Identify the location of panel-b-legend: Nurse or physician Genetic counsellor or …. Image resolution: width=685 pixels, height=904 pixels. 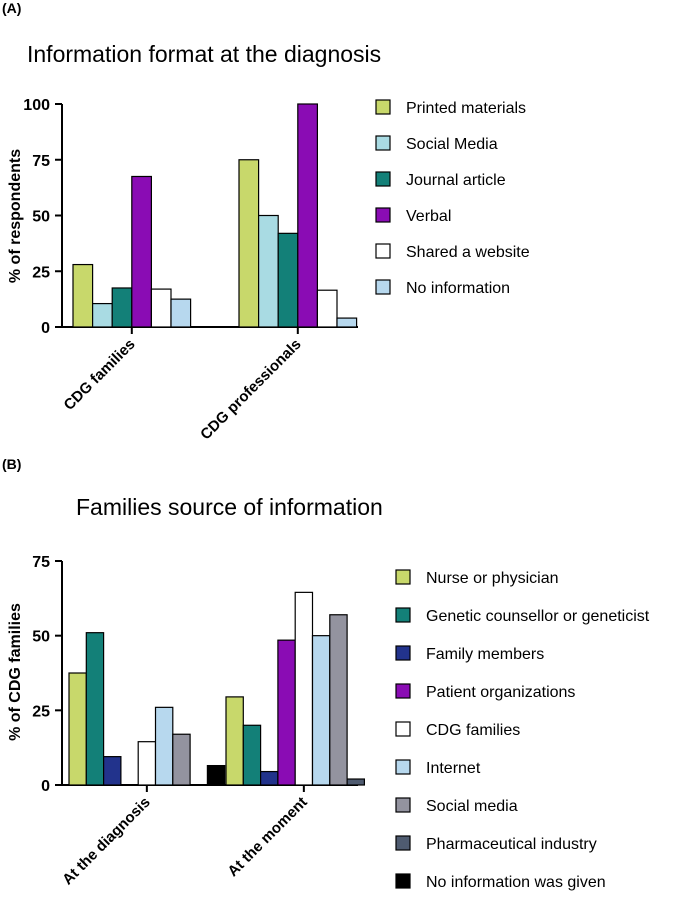
(522, 730).